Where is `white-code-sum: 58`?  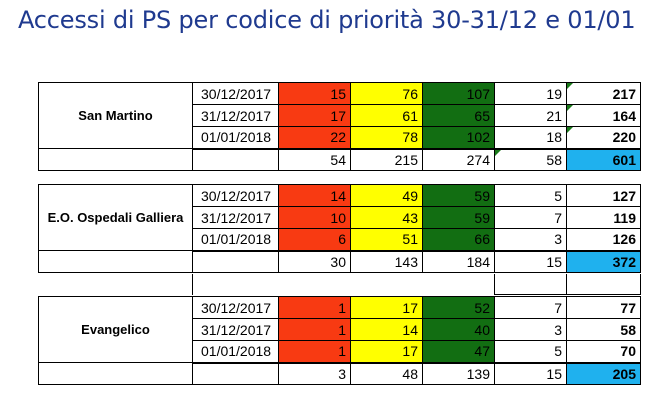 white-code-sum: 58 is located at coordinates (530, 159).